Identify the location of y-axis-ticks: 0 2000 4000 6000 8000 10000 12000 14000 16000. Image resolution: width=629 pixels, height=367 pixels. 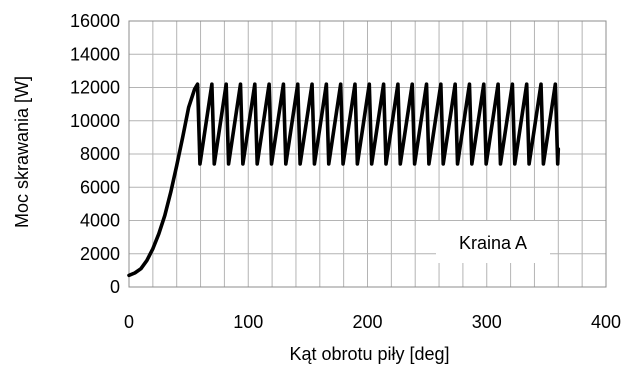
(95, 154).